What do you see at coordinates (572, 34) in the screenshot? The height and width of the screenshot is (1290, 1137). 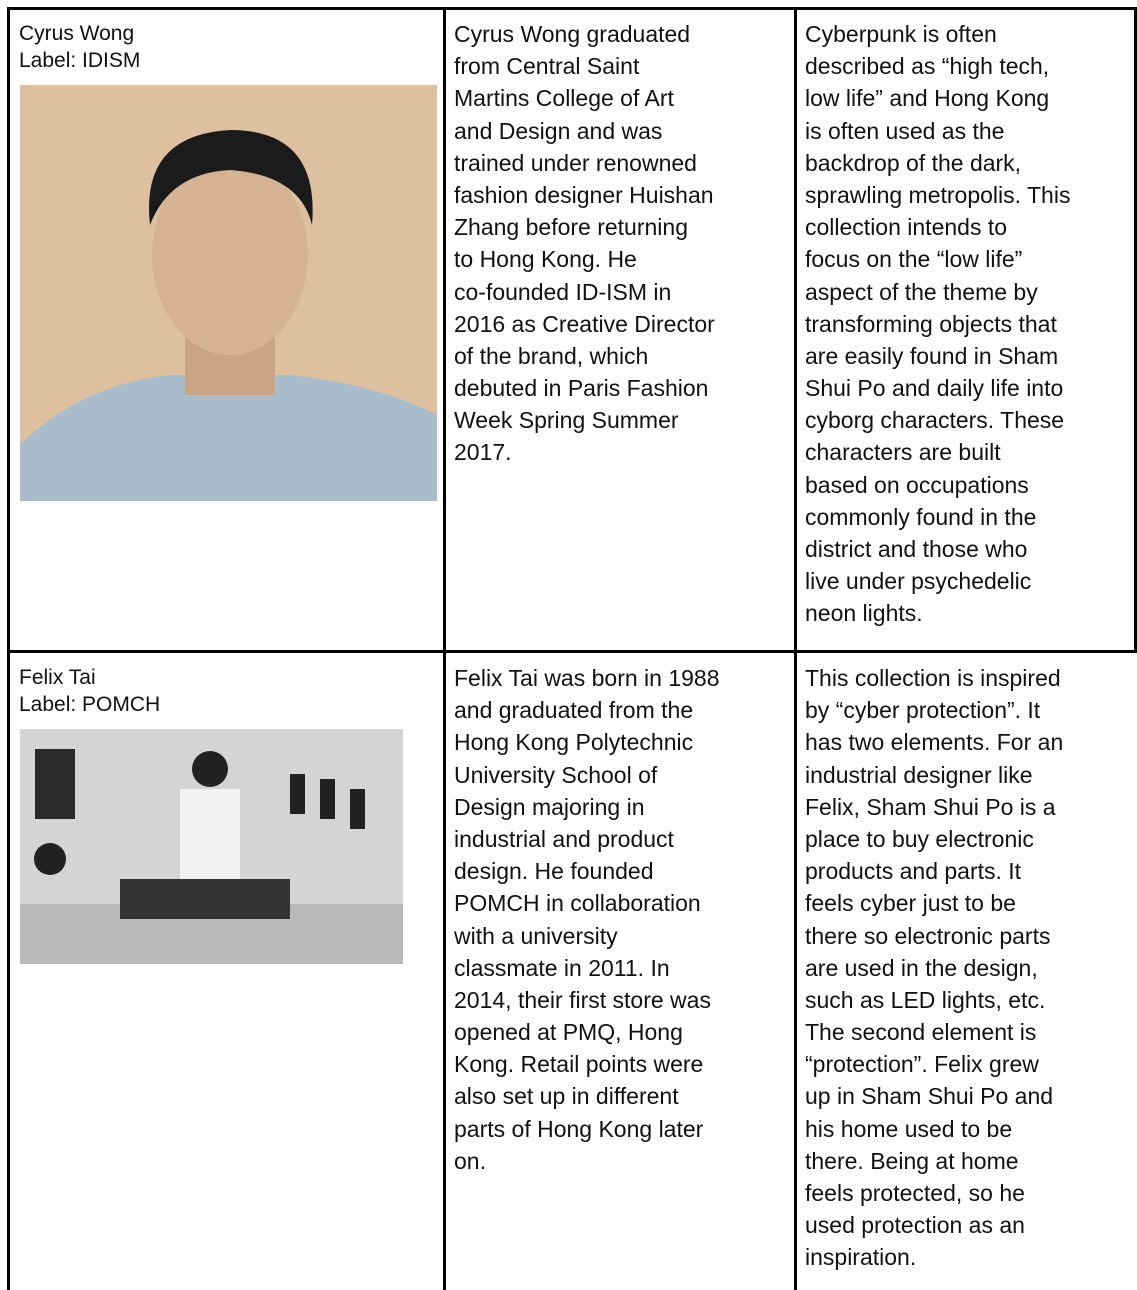 I see `bio-line: Cyrus Wong graduated` at bounding box center [572, 34].